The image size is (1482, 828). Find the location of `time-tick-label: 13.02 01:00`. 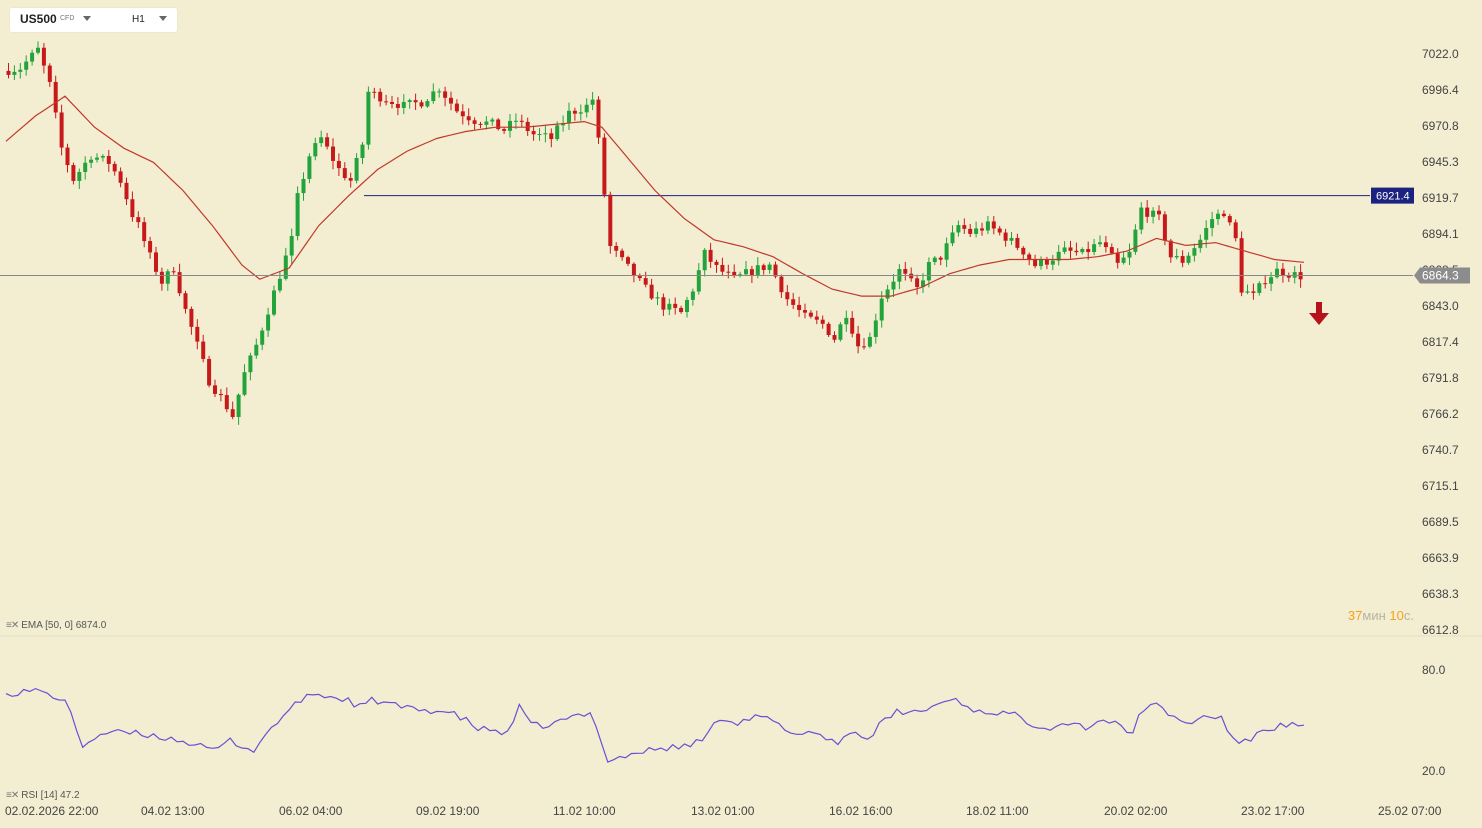

time-tick-label: 13.02 01:00 is located at coordinates (723, 811).